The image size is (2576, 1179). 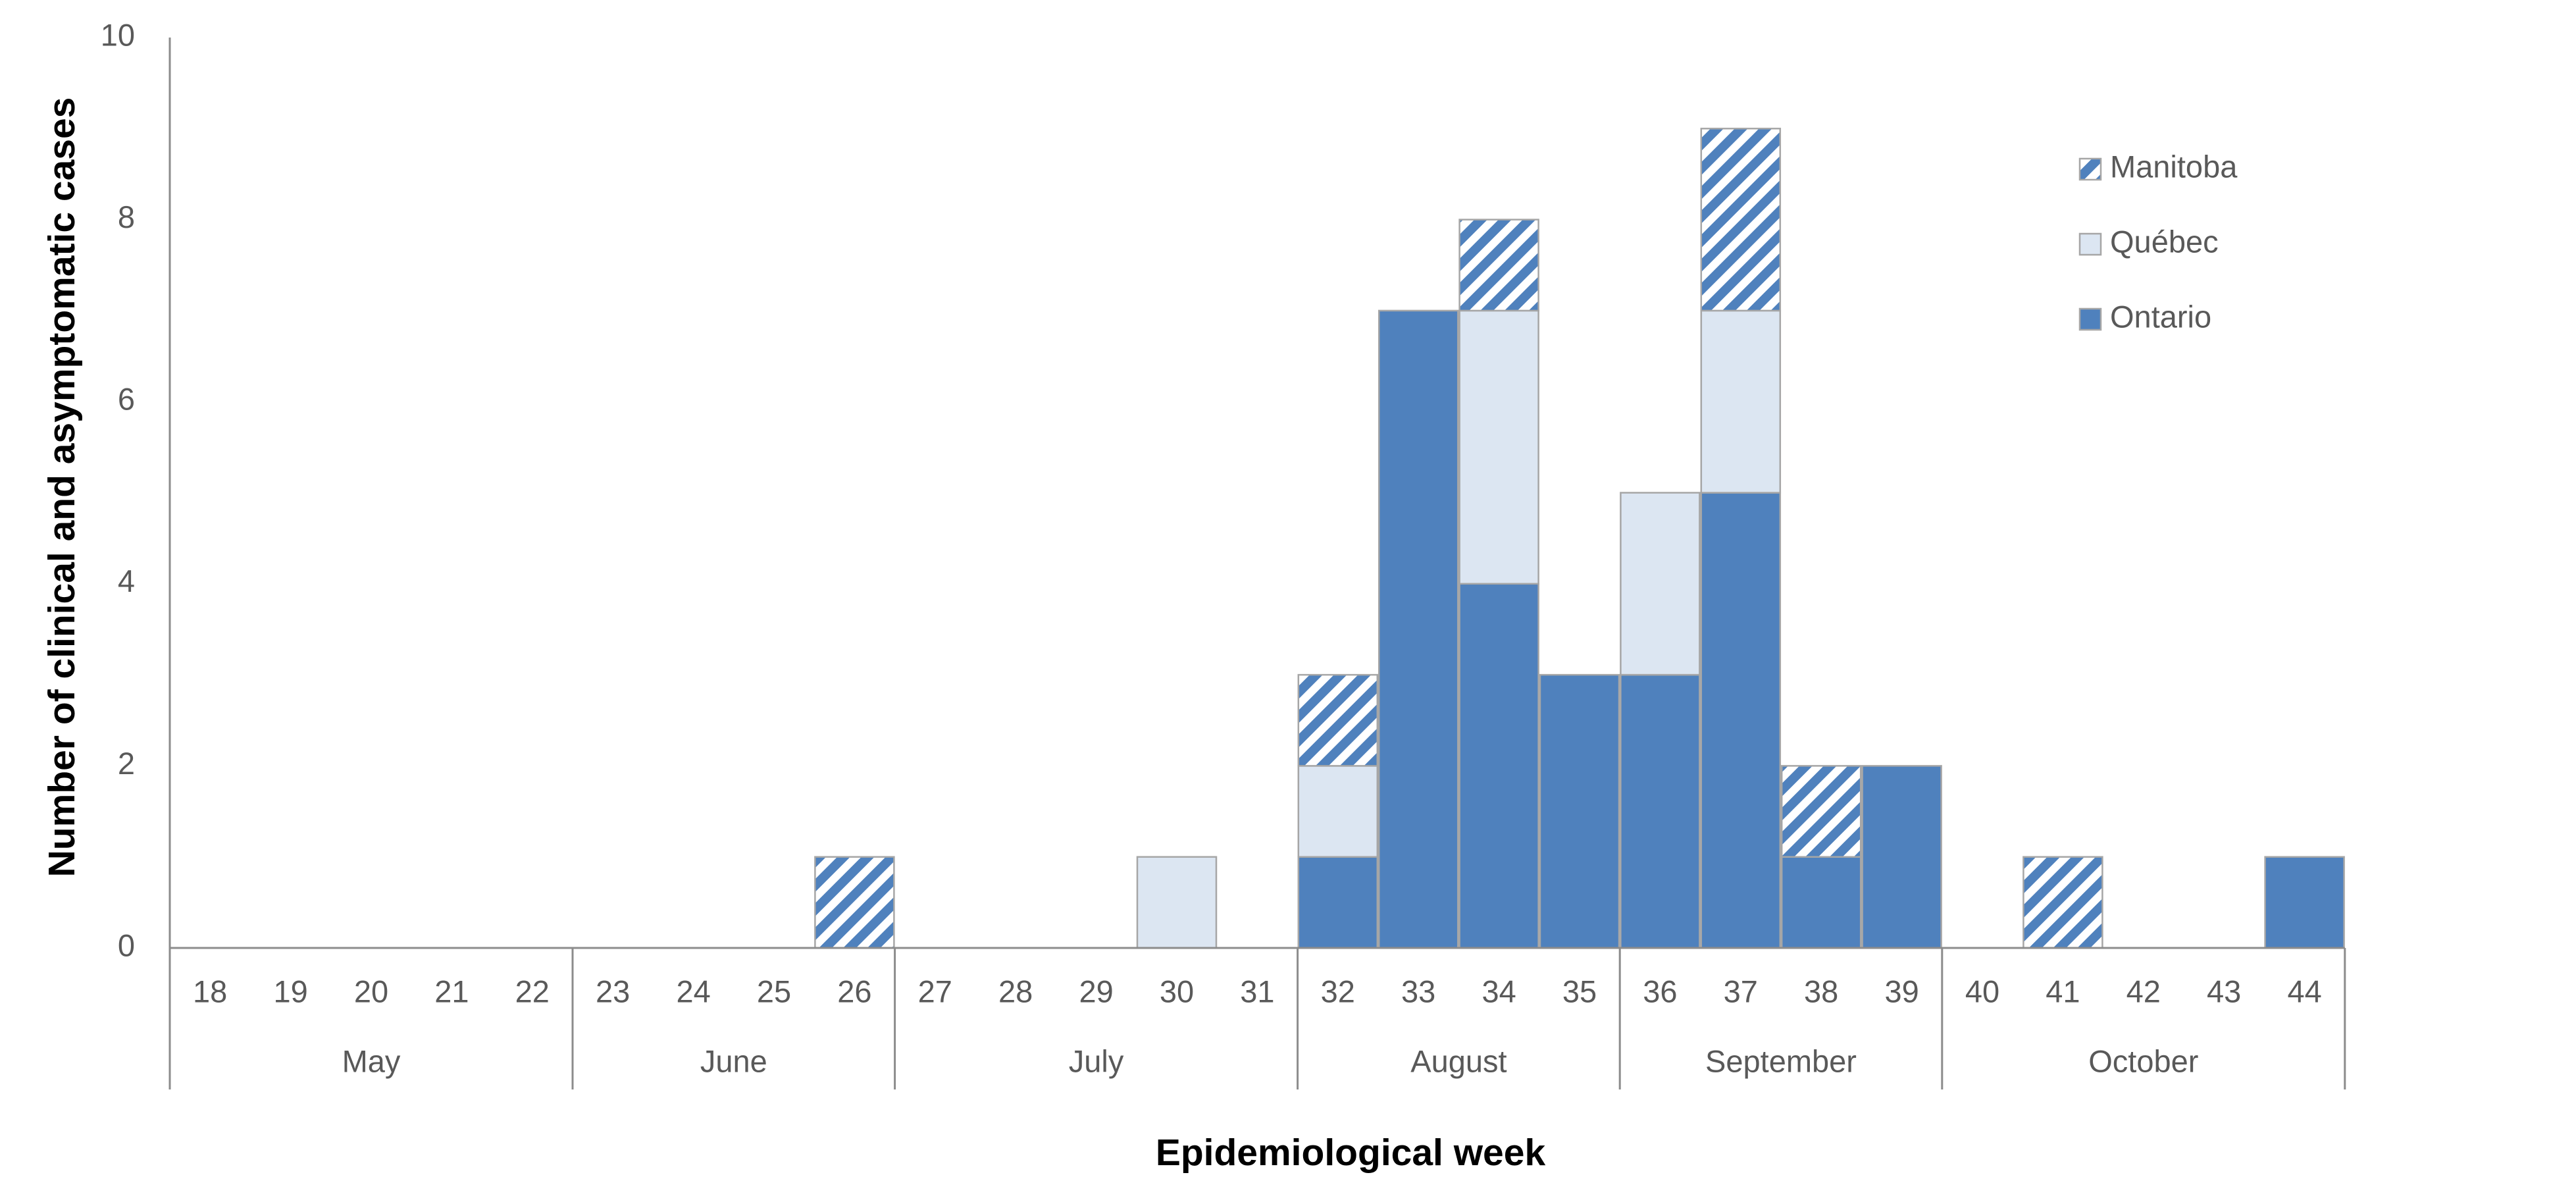 I want to click on y-tick-label-8: 8, so click(x=126, y=216).